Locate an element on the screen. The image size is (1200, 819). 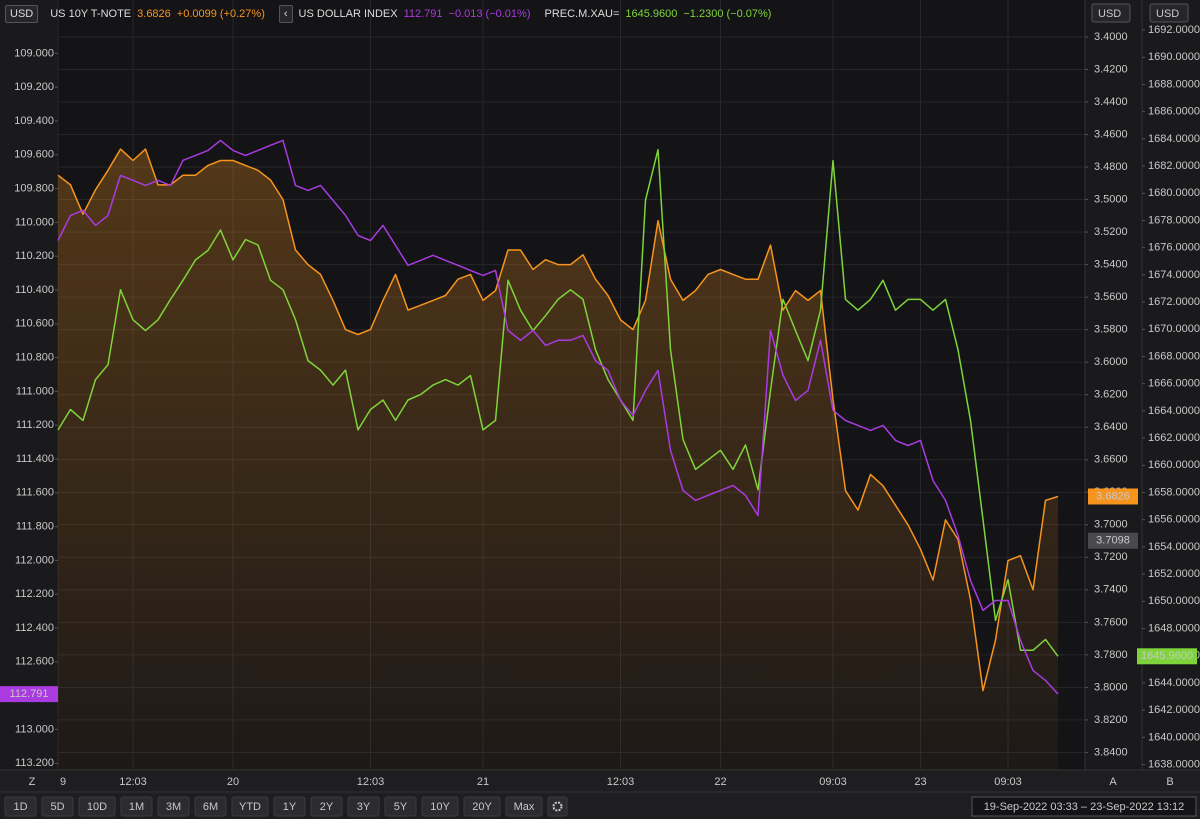
range-label: 1Y is located at coordinates (290, 807).